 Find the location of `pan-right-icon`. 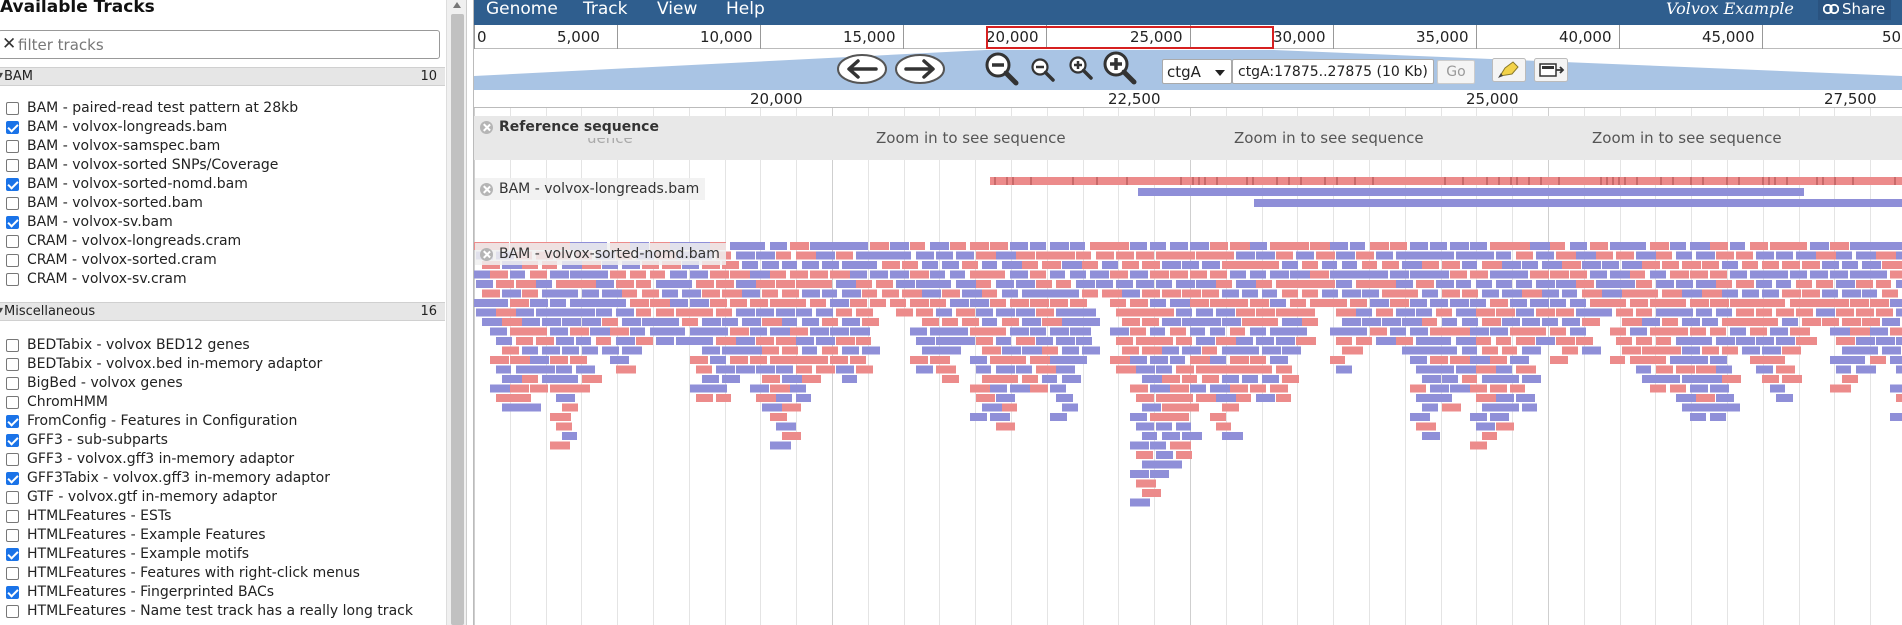

pan-right-icon is located at coordinates (920, 69).